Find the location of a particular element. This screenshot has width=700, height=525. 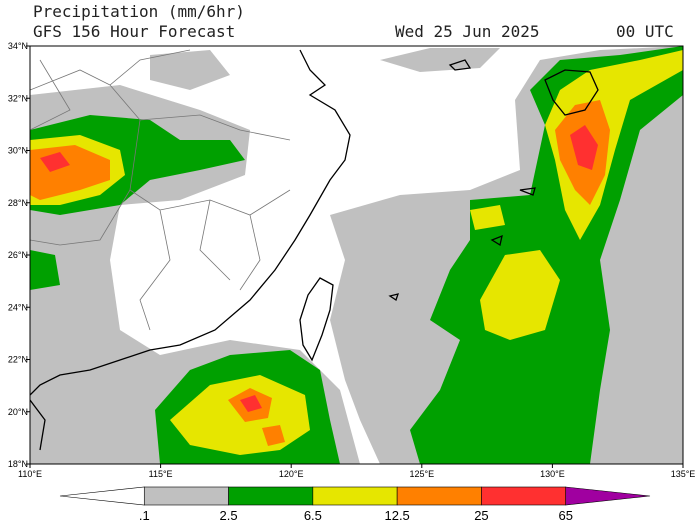

colorbar-label: .1 is located at coordinates (144, 515).